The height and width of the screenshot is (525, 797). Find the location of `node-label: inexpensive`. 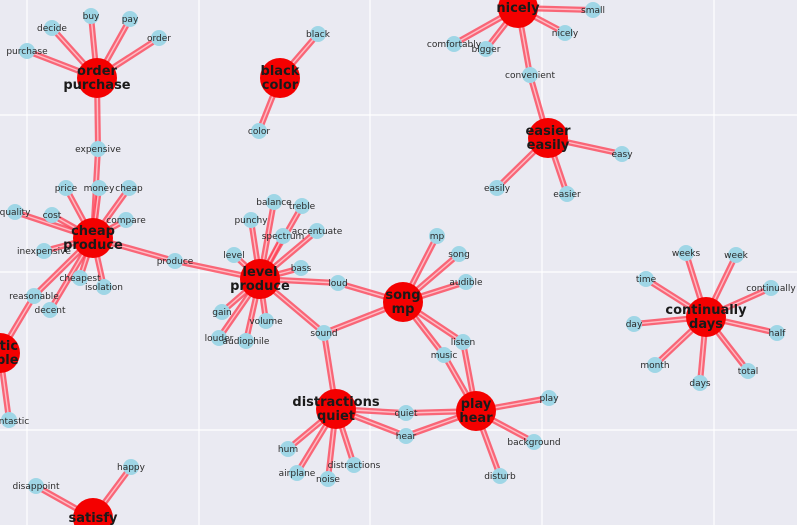

node-label: inexpensive is located at coordinates (44, 252).